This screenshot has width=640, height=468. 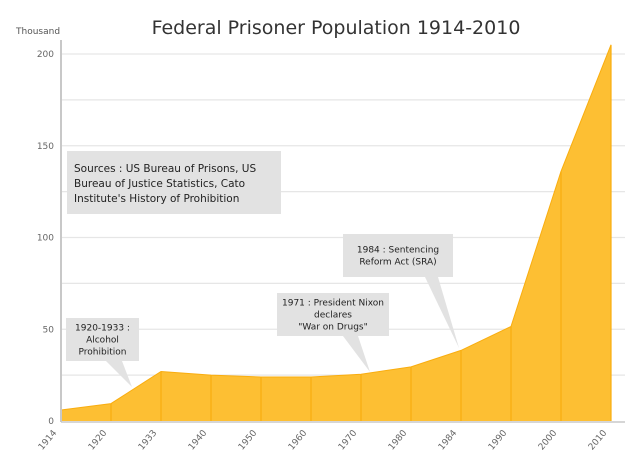 What do you see at coordinates (102, 329) in the screenshot?
I see `annotation-text-line: 1920-1933 :` at bounding box center [102, 329].